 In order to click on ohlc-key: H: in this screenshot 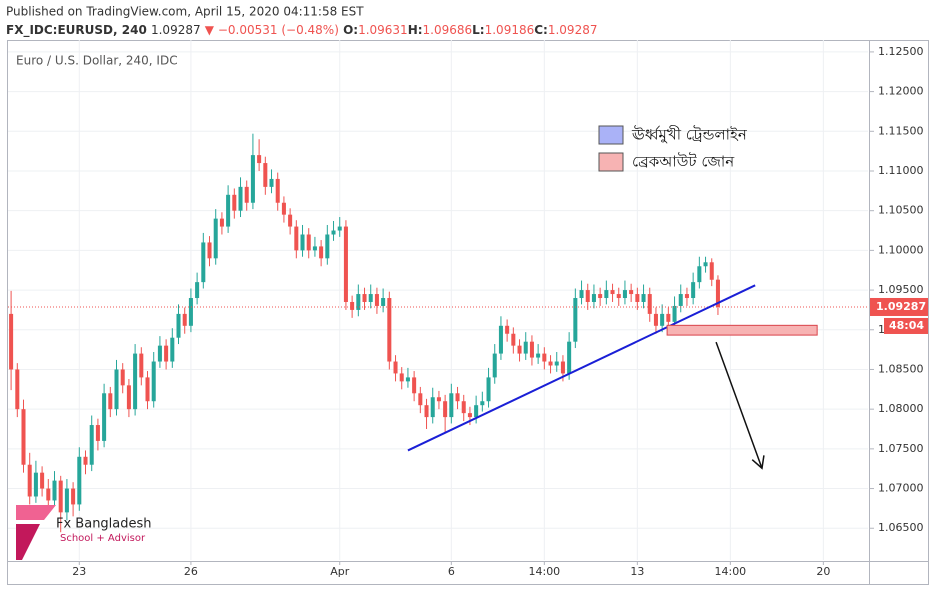, I will do `click(415, 30)`.